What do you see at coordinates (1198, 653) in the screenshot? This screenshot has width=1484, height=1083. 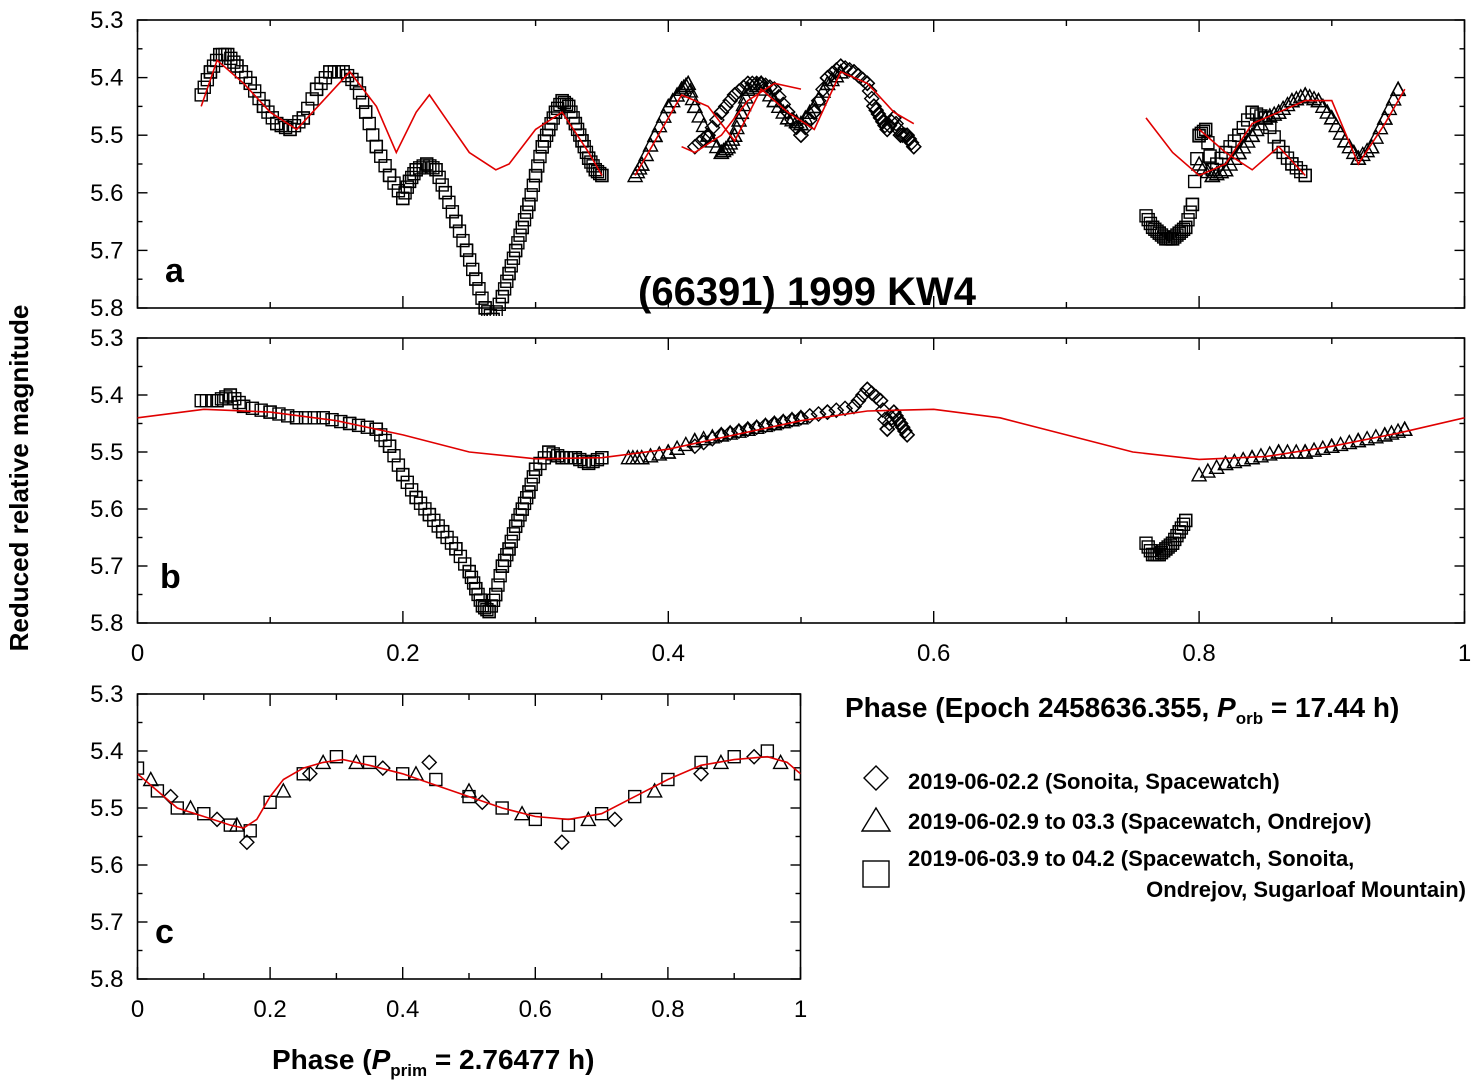 I see `panel-b-xtick-label: 0.8` at bounding box center [1198, 653].